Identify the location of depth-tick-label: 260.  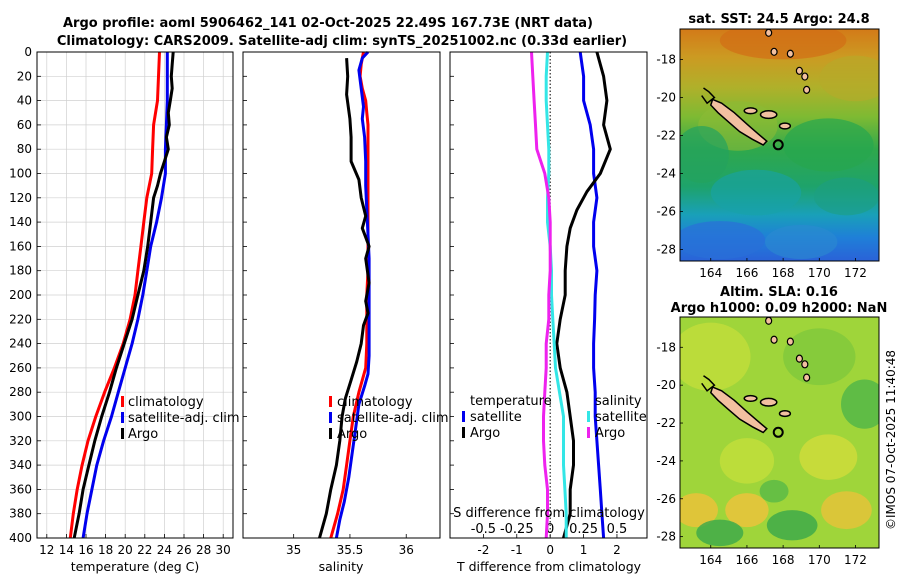
(20, 368).